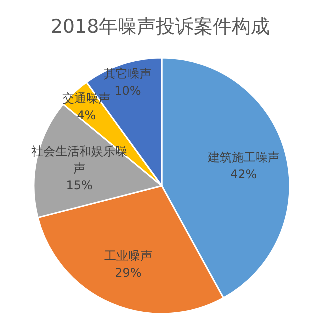  Describe the element at coordinates (86, 115) in the screenshot. I see `data-label: 4%` at that location.